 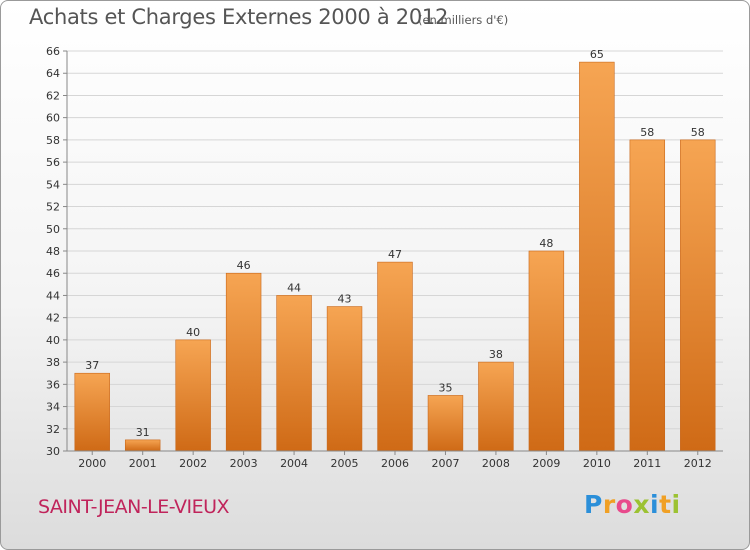 What do you see at coordinates (244, 265) in the screenshot?
I see `data-label: 46` at bounding box center [244, 265].